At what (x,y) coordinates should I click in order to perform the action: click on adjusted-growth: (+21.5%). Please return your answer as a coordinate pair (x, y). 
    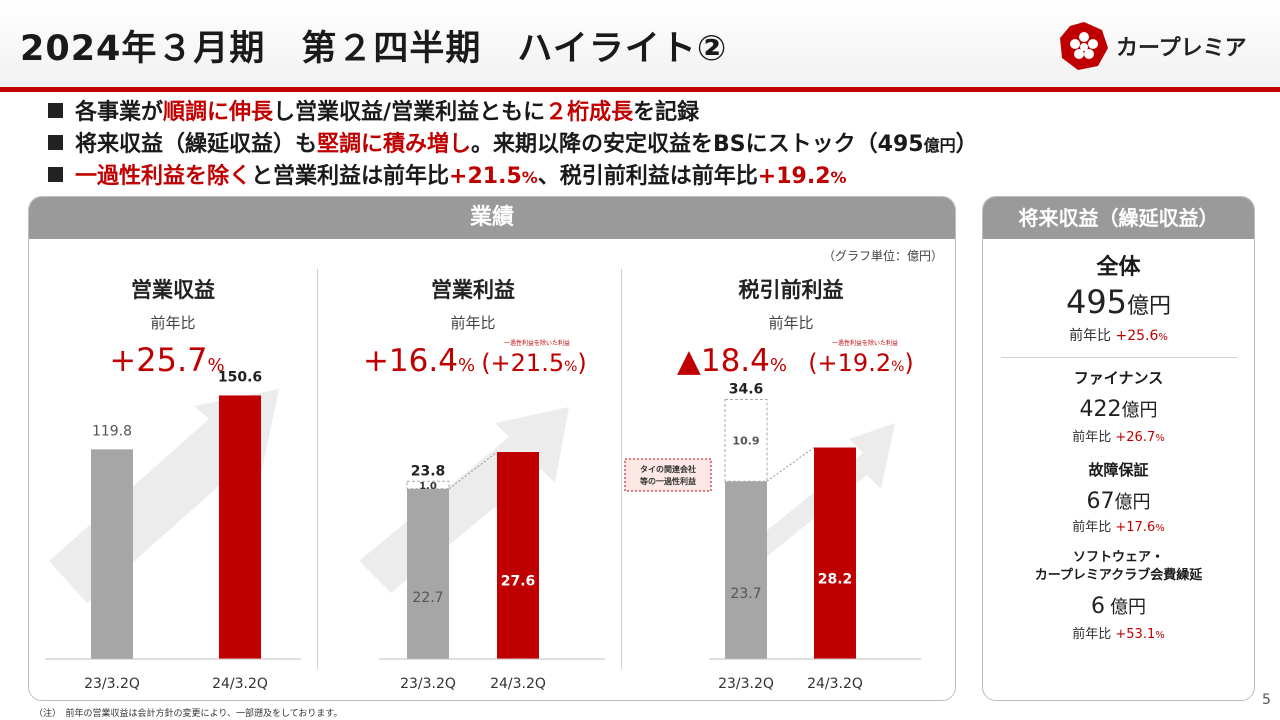
    Looking at the image, I should click on (534, 363).